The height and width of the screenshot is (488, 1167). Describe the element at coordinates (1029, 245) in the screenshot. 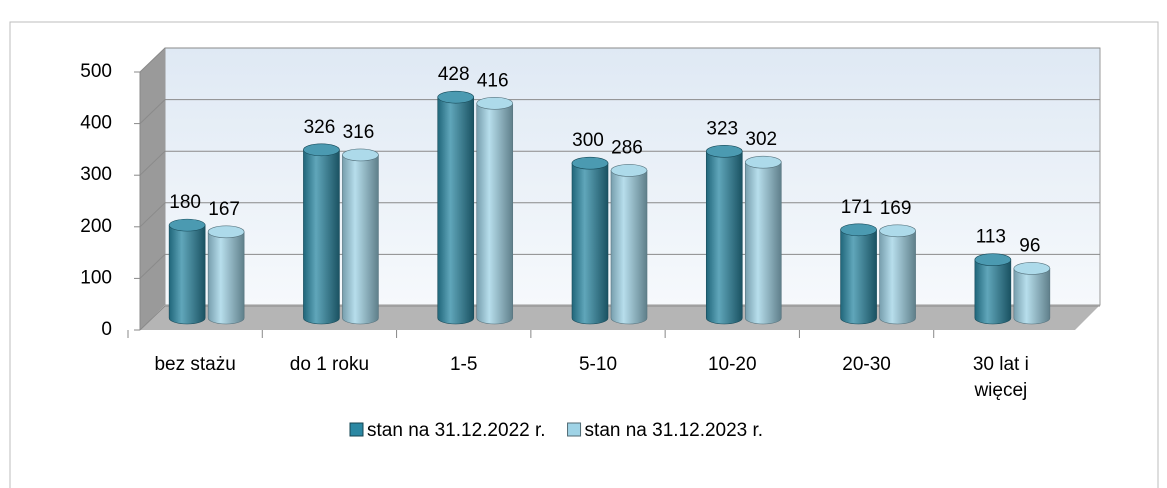

I see `data-label: 96` at that location.